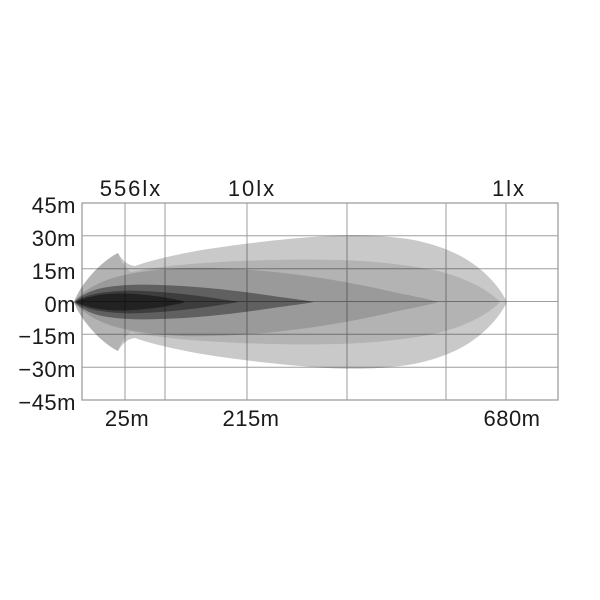 This screenshot has height=600, width=600. What do you see at coordinates (60, 304) in the screenshot?
I see `y-axis-label-0m: 0m` at bounding box center [60, 304].